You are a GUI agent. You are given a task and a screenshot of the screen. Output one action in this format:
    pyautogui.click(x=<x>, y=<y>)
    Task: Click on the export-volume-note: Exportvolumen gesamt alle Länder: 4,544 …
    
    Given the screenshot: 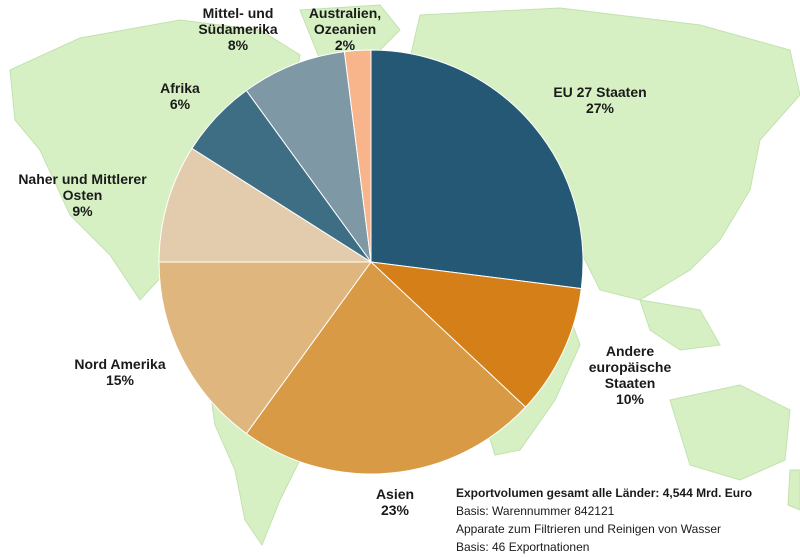 What is the action you would take?
    pyautogui.click(x=604, y=493)
    